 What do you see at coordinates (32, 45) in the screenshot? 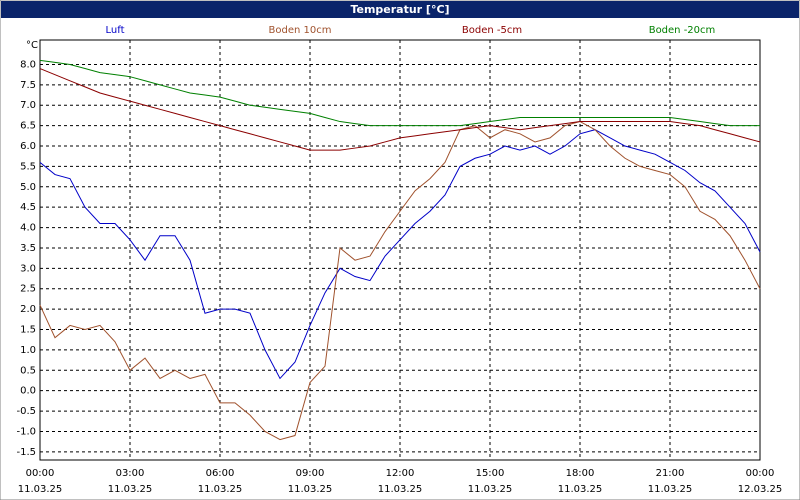
I see `y-axis-label: °C` at bounding box center [32, 45].